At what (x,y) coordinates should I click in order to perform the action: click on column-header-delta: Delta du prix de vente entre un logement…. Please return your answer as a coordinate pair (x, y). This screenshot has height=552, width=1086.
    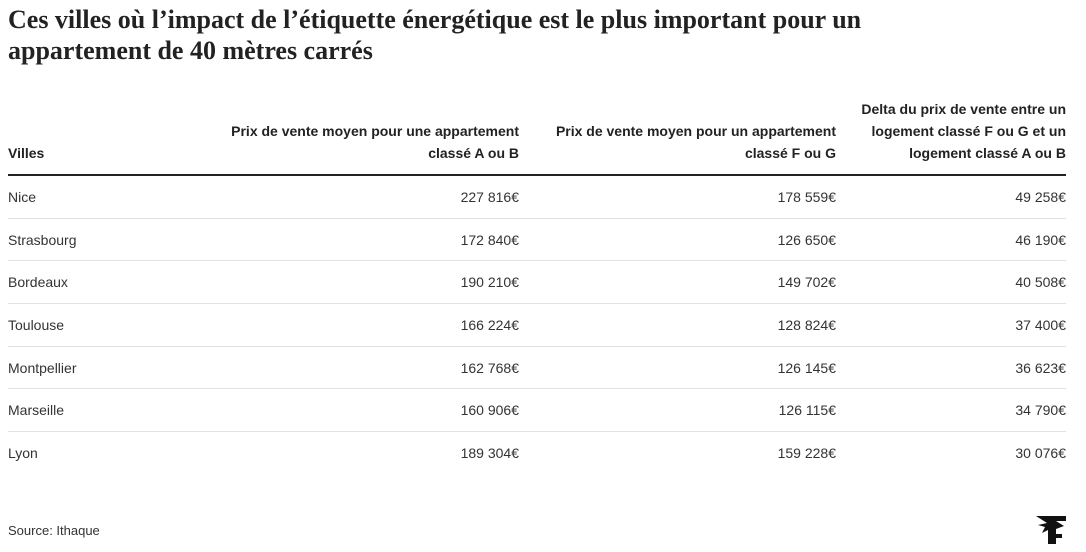
    Looking at the image, I should click on (951, 137).